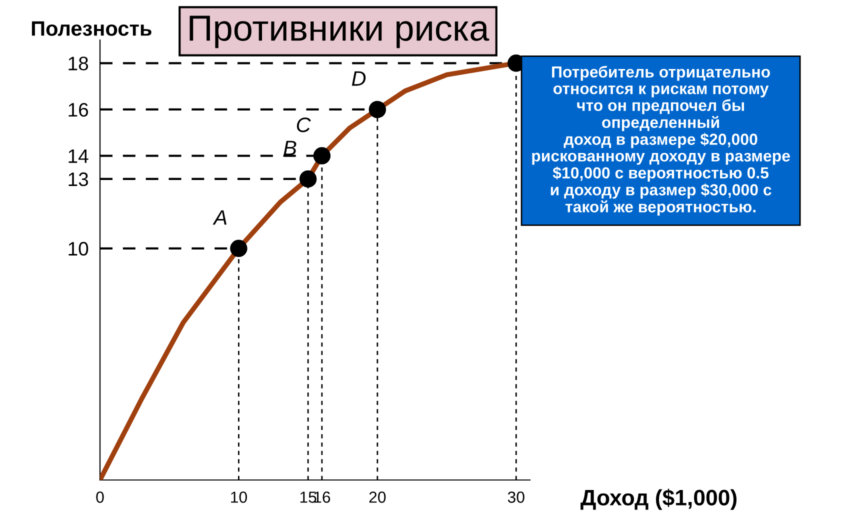 The image size is (845, 521). What do you see at coordinates (100, 497) in the screenshot?
I see `x-tick-label: 0` at bounding box center [100, 497].